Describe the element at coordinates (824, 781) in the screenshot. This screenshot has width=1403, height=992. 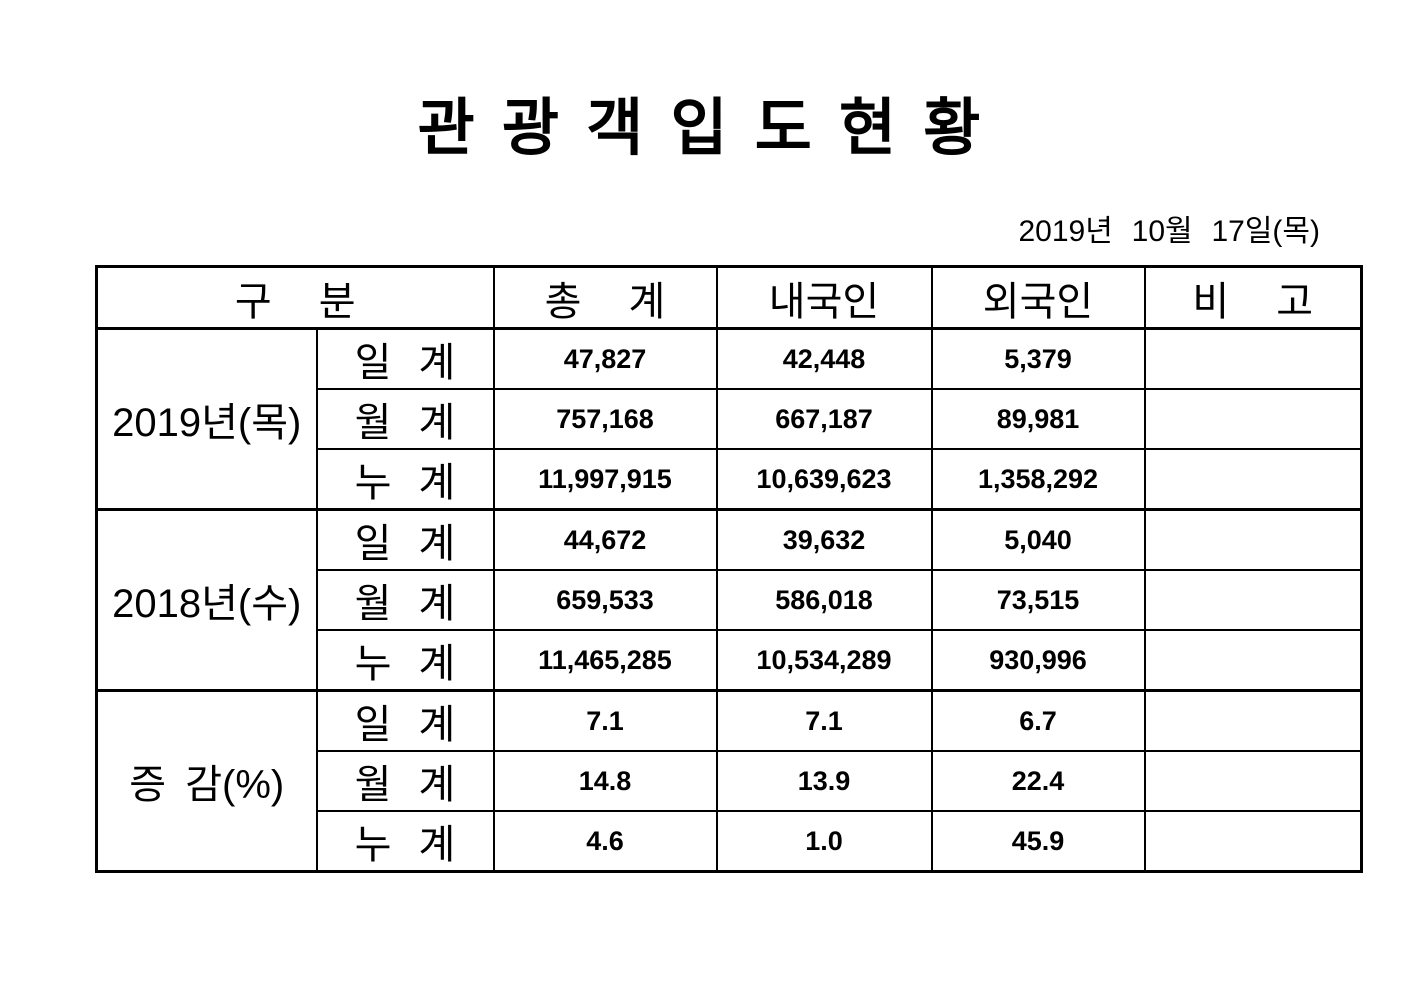
I see `value-domestic: 13.9` at that location.